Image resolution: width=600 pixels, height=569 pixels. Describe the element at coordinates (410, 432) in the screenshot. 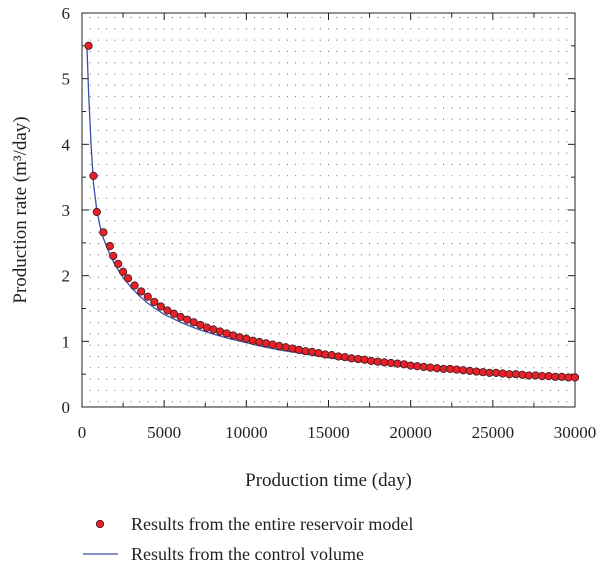

I see `x-tick-label: 20000` at that location.